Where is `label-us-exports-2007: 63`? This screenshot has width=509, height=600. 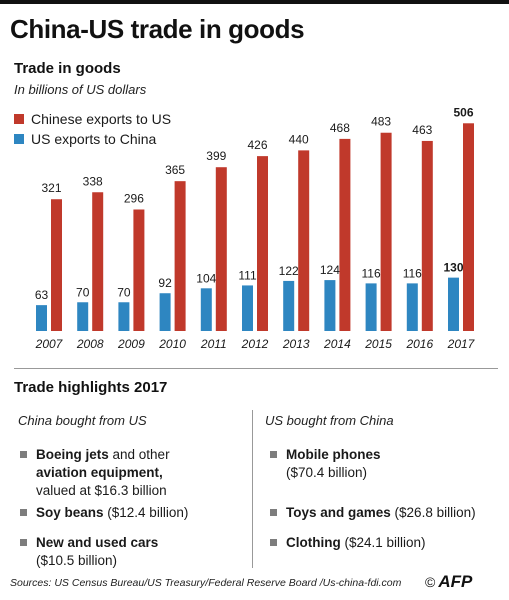 label-us-exports-2007: 63 is located at coordinates (42, 295).